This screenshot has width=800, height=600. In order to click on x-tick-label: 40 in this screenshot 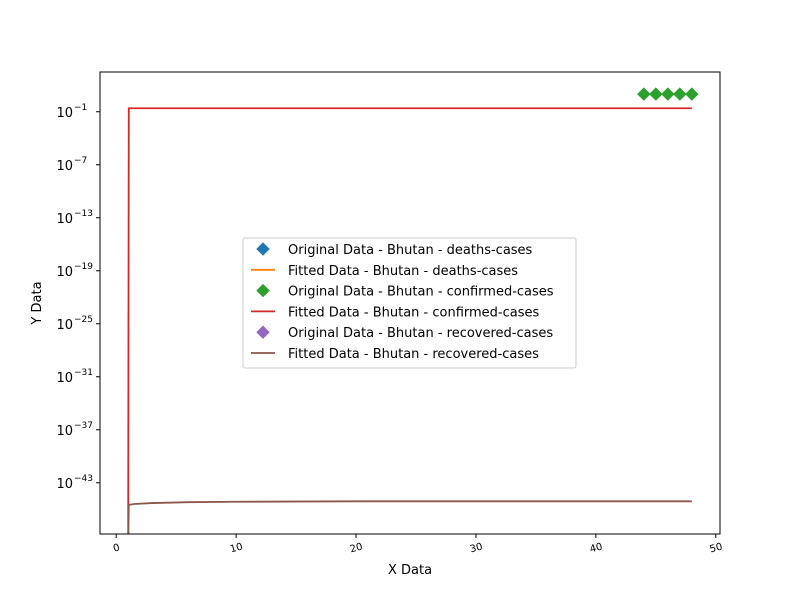, I will do `click(596, 548)`.